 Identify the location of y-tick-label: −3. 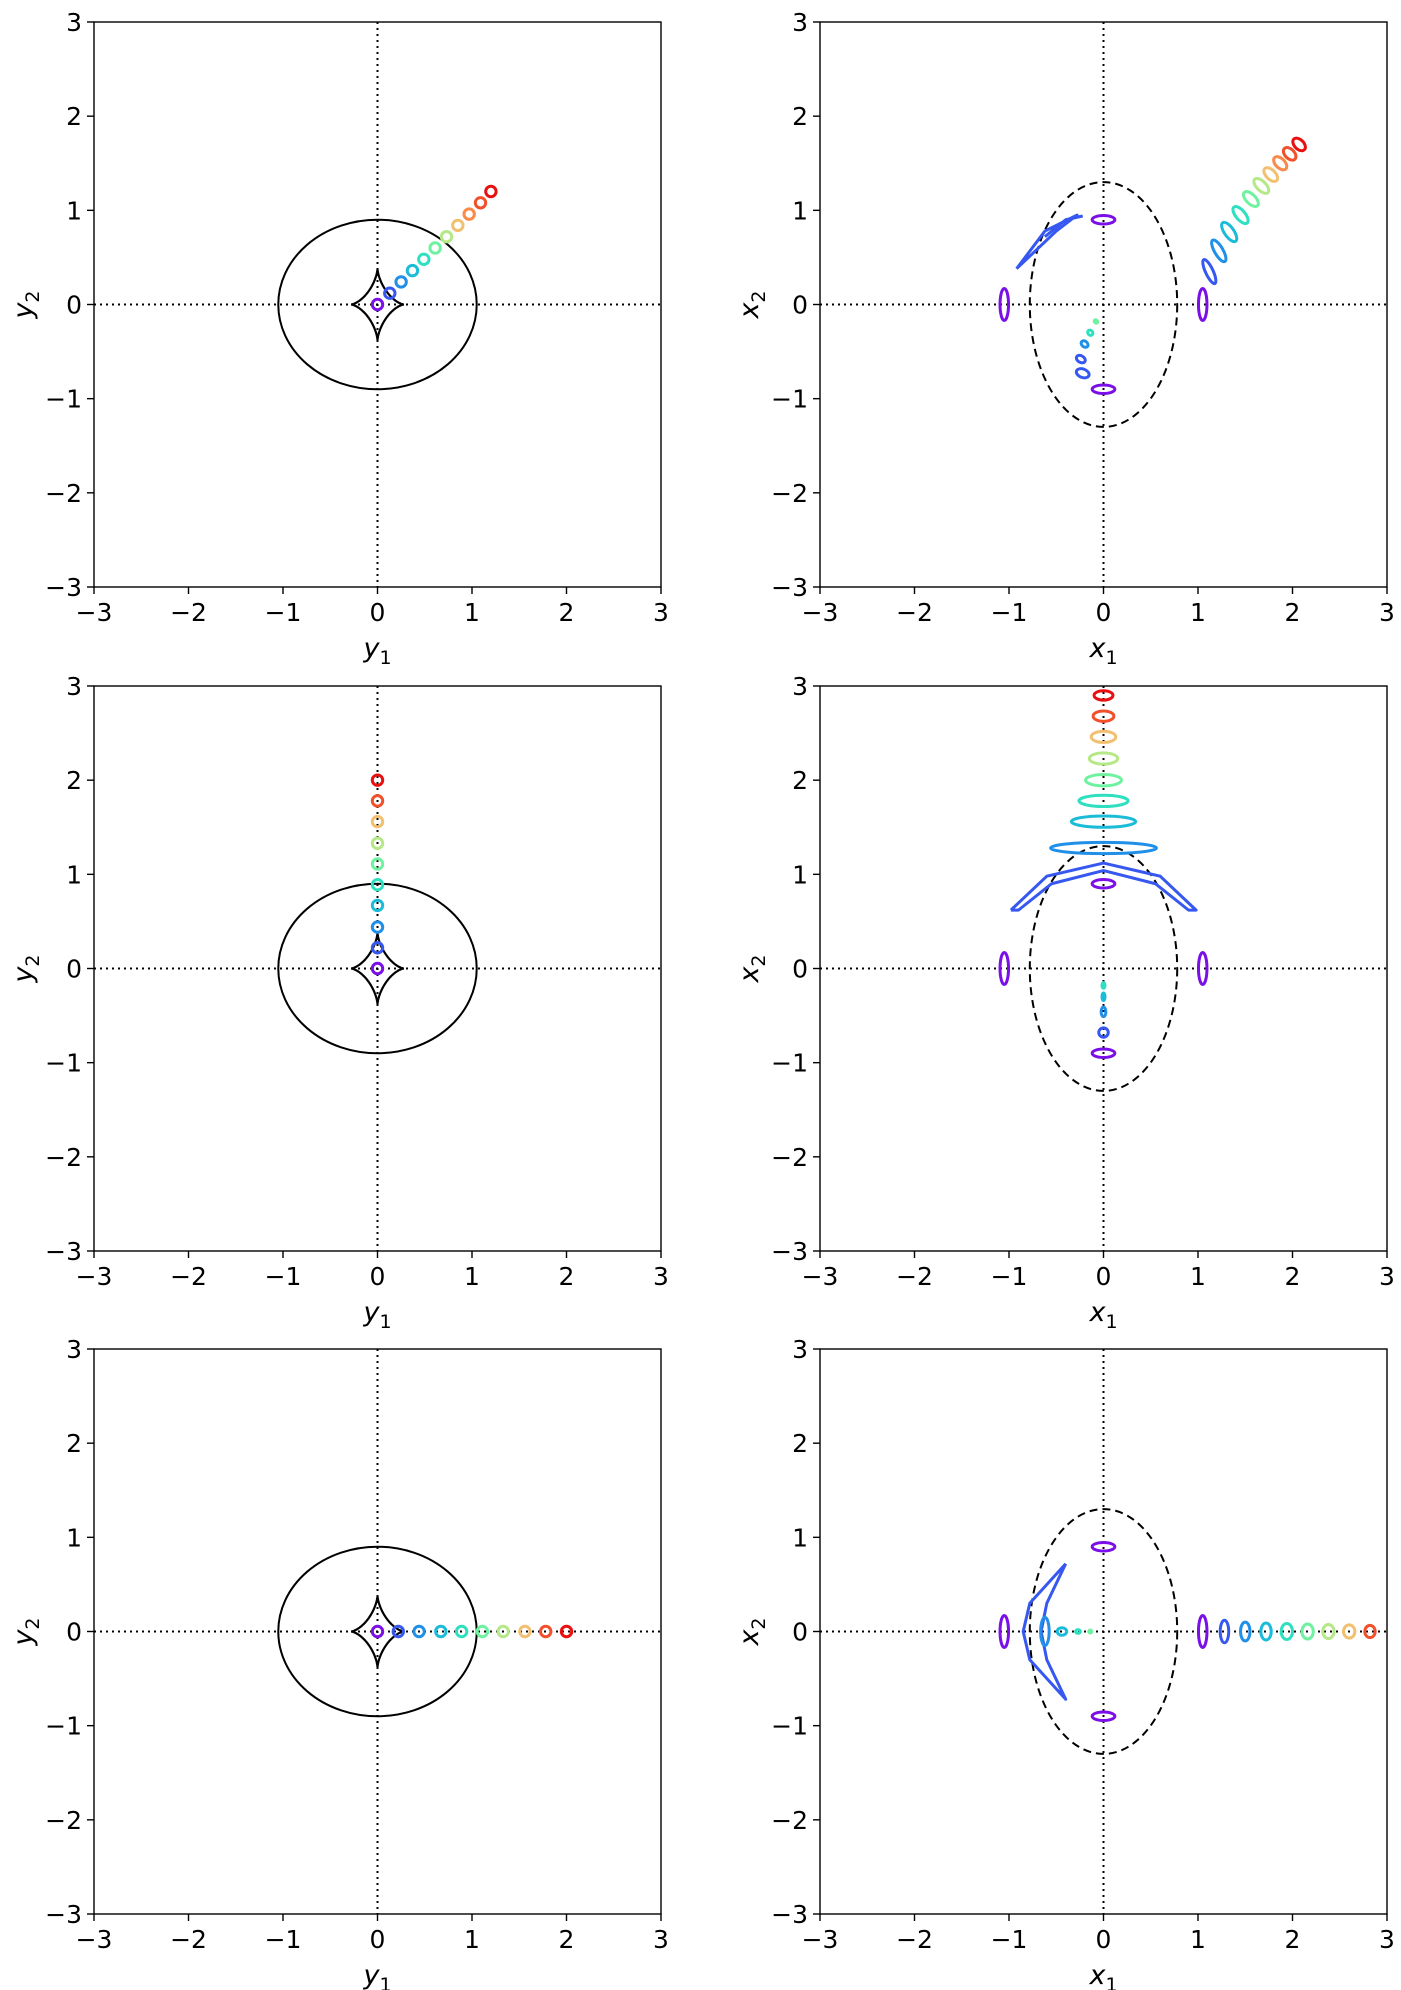
(63, 1251).